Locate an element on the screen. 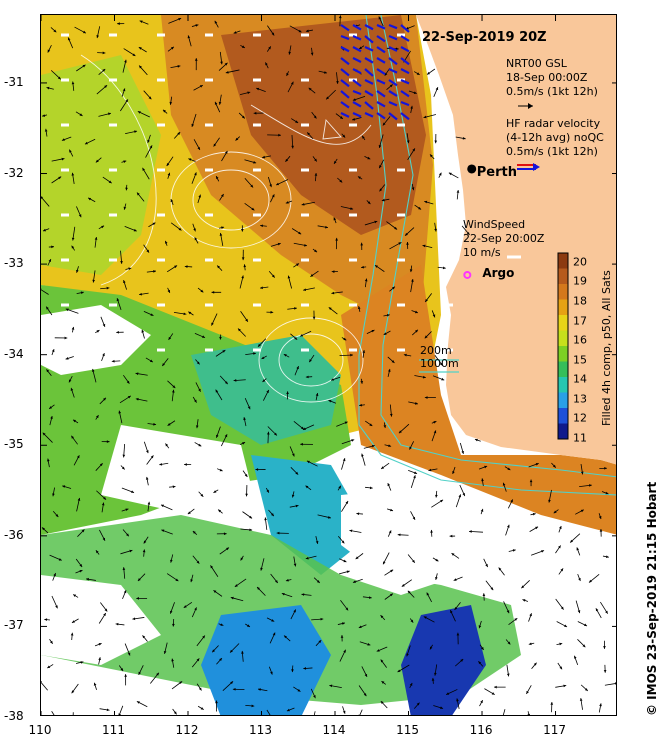  colorbar-tick-label: 19 is located at coordinates (580, 281).